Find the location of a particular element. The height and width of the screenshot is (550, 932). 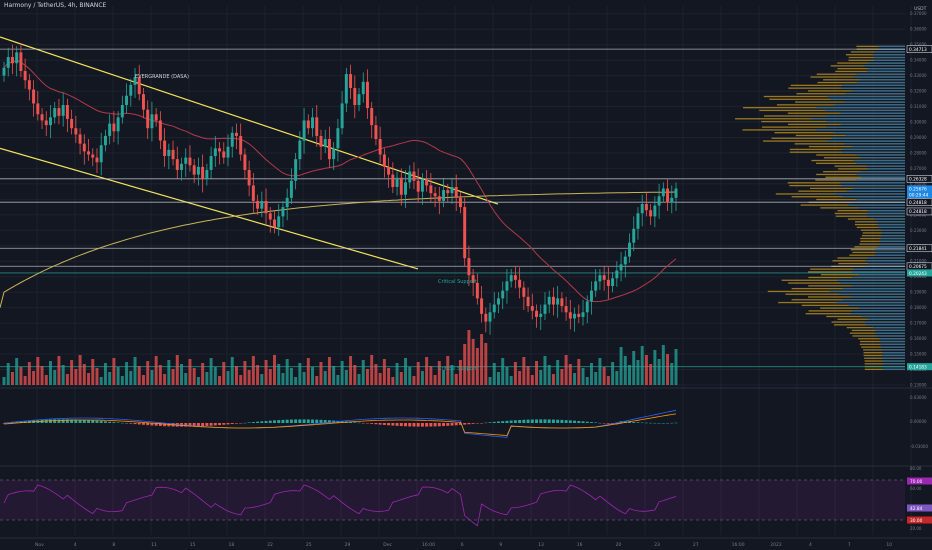

time-tick: 11 is located at coordinates (154, 545).